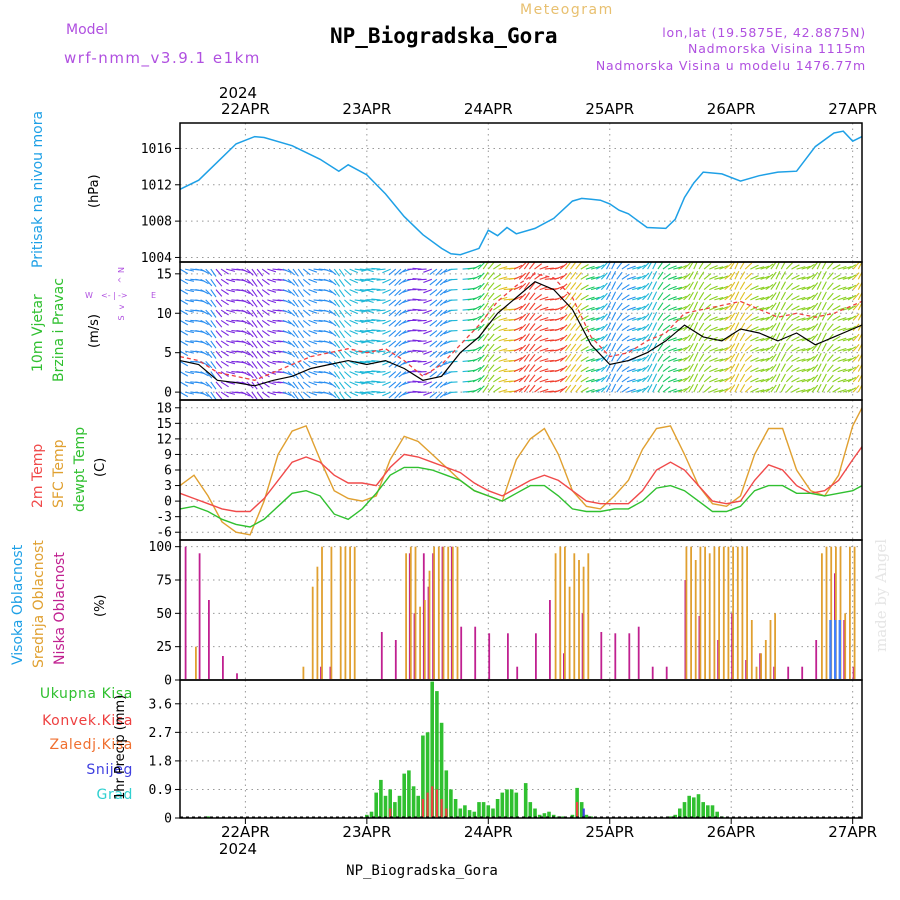 The width and height of the screenshot is (900, 900). Describe the element at coordinates (156, 222) in the screenshot. I see `pressure-ytick-label: 1008` at that location.